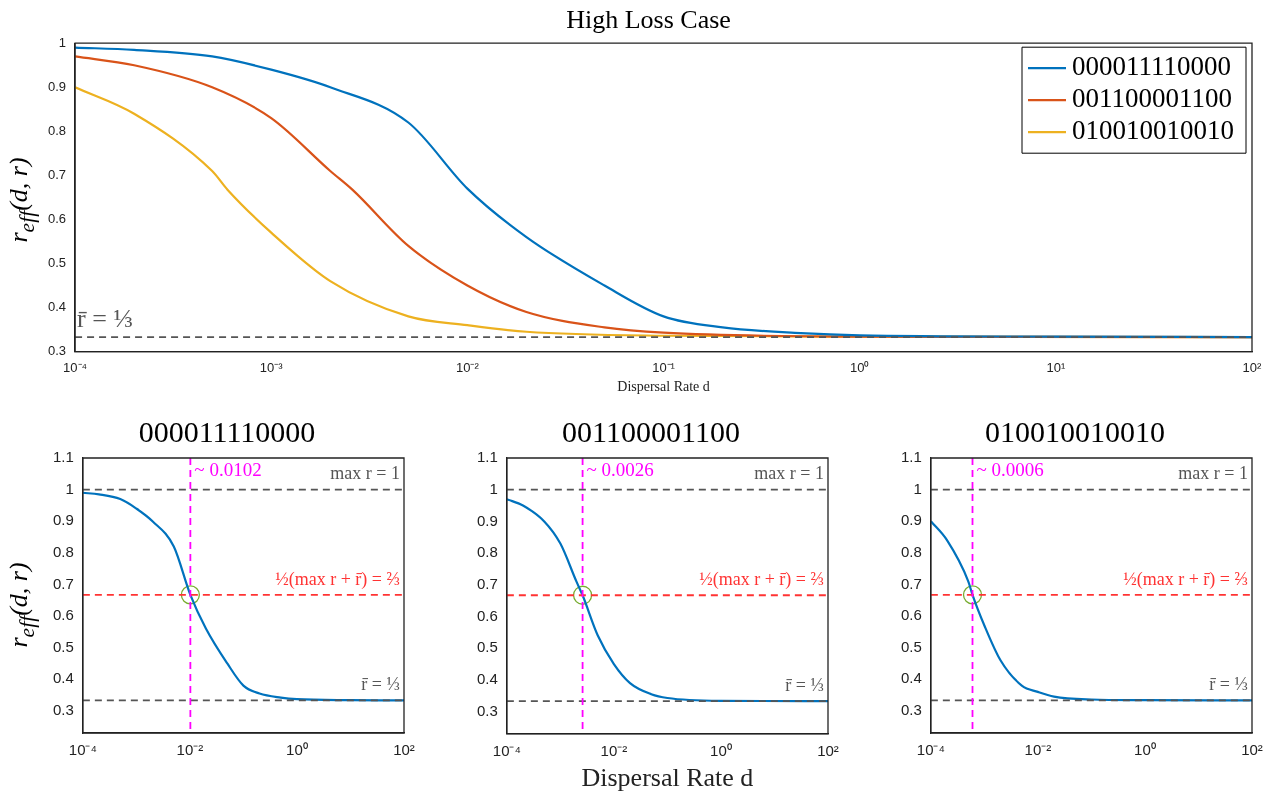  What do you see at coordinates (651, 431) in the screenshot?
I see `chart-title: 001100001100` at bounding box center [651, 431].